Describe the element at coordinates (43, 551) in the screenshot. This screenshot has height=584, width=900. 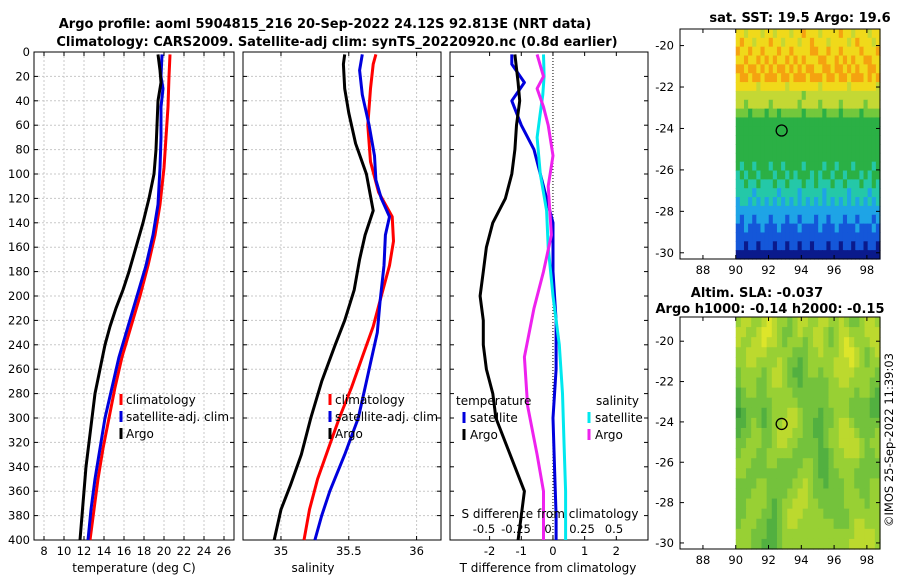
I see `x-tick-label: 8` at that location.